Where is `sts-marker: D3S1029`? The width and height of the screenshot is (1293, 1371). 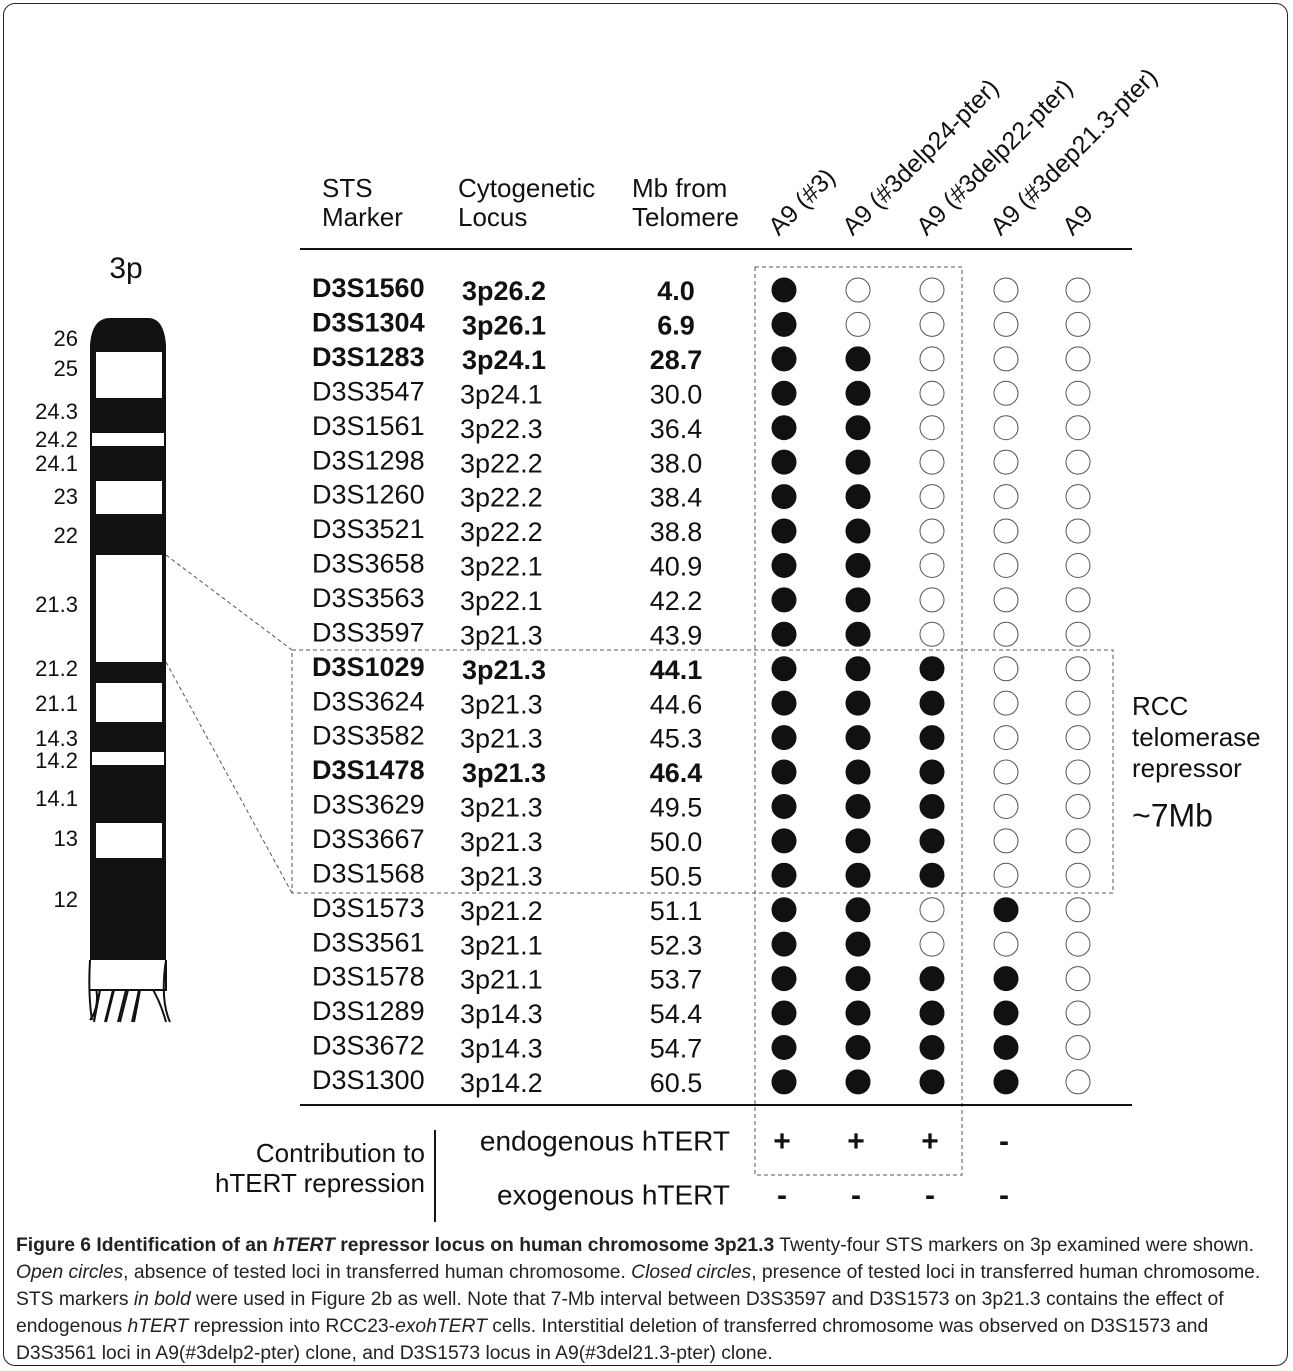 sts-marker: D3S1029 is located at coordinates (368, 667).